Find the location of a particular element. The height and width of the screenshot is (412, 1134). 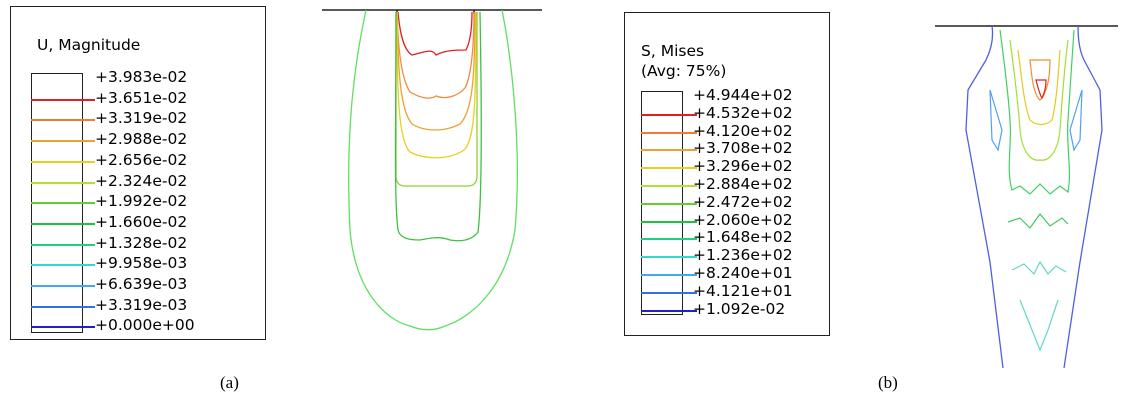

legend-value: +2.472e+02 is located at coordinates (743, 201).